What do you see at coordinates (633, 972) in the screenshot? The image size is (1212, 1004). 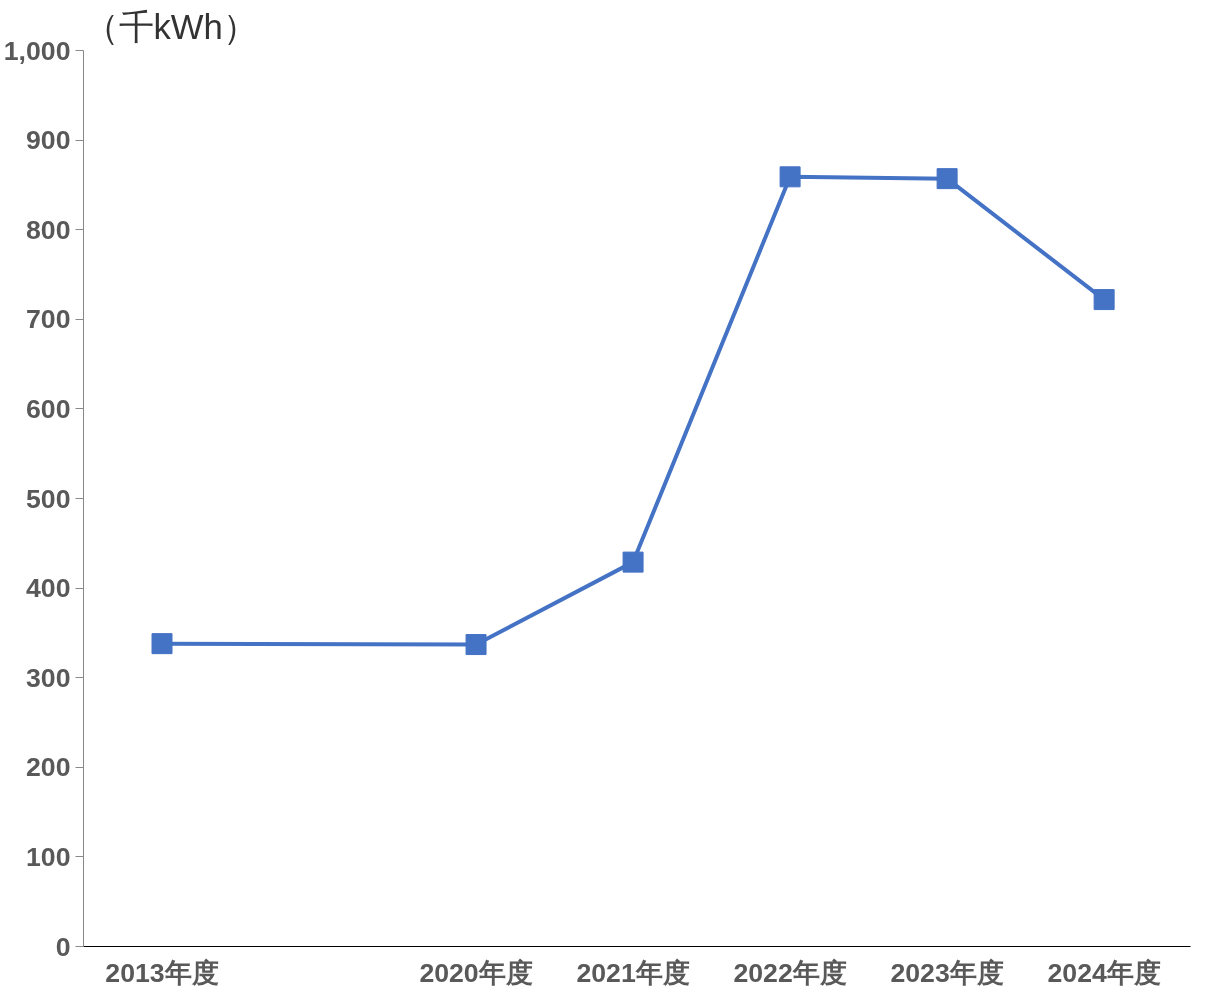 I see `x-tick-label: 2021年度` at bounding box center [633, 972].